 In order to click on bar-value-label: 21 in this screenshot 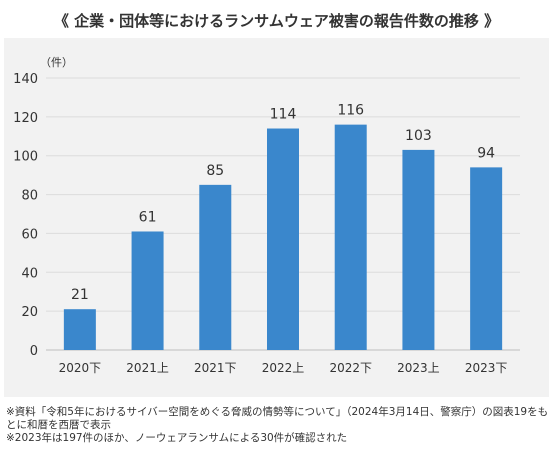, I will do `click(80, 295)`.